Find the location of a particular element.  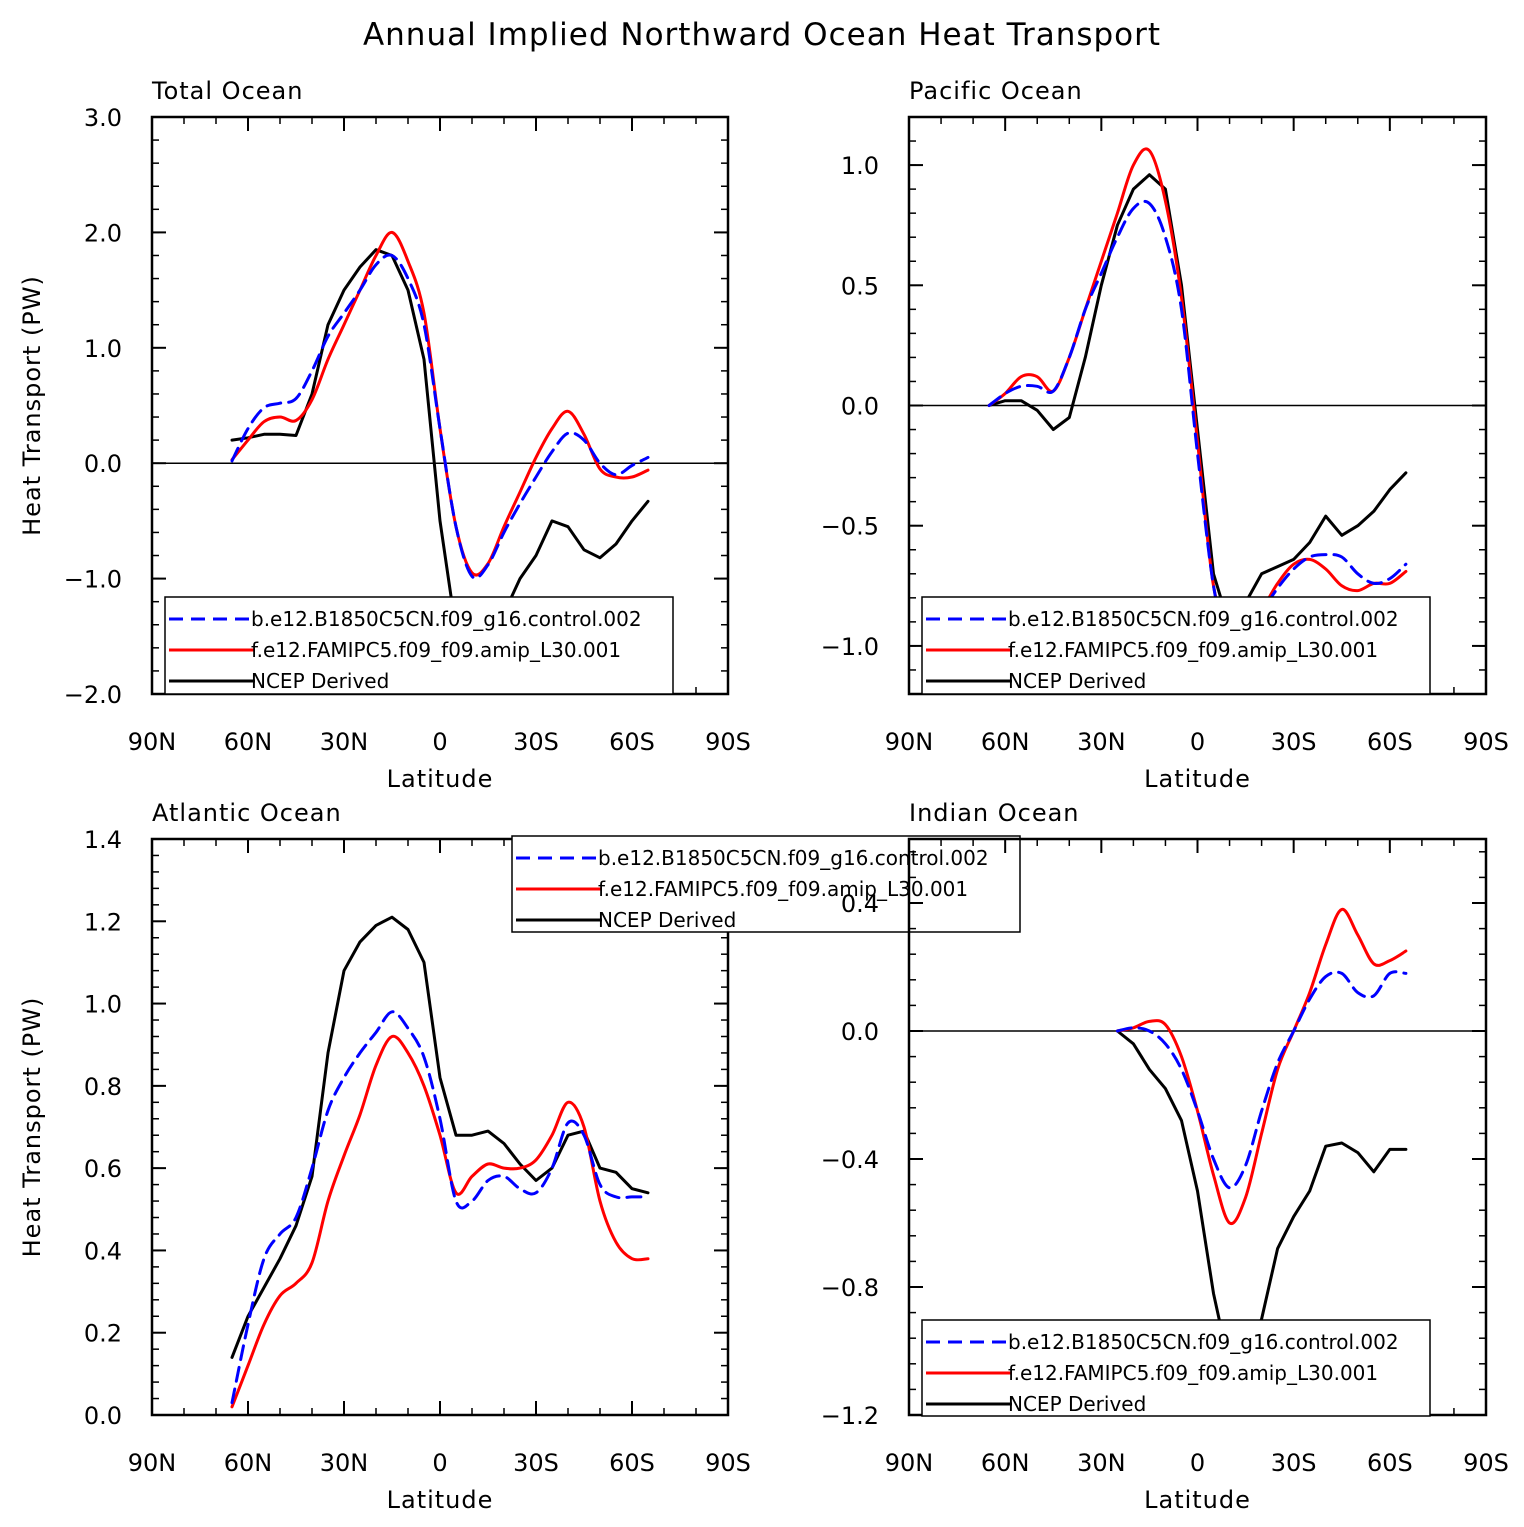

y-tick-label: −2.0 is located at coordinates (93, 695).